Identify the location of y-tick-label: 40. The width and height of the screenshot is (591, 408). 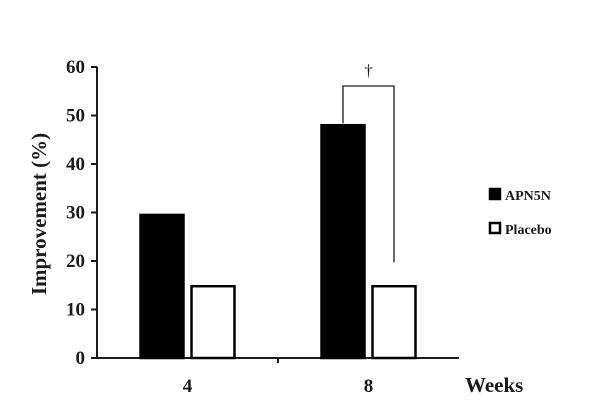
(75, 164).